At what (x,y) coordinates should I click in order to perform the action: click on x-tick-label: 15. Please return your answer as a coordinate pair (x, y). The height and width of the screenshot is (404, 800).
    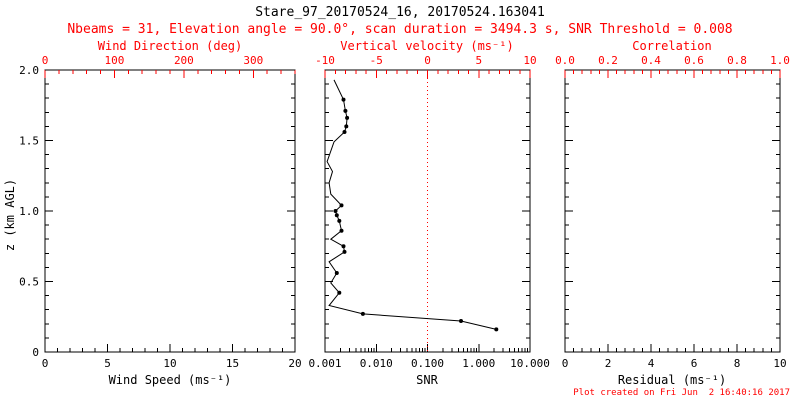
    Looking at the image, I should click on (232, 363).